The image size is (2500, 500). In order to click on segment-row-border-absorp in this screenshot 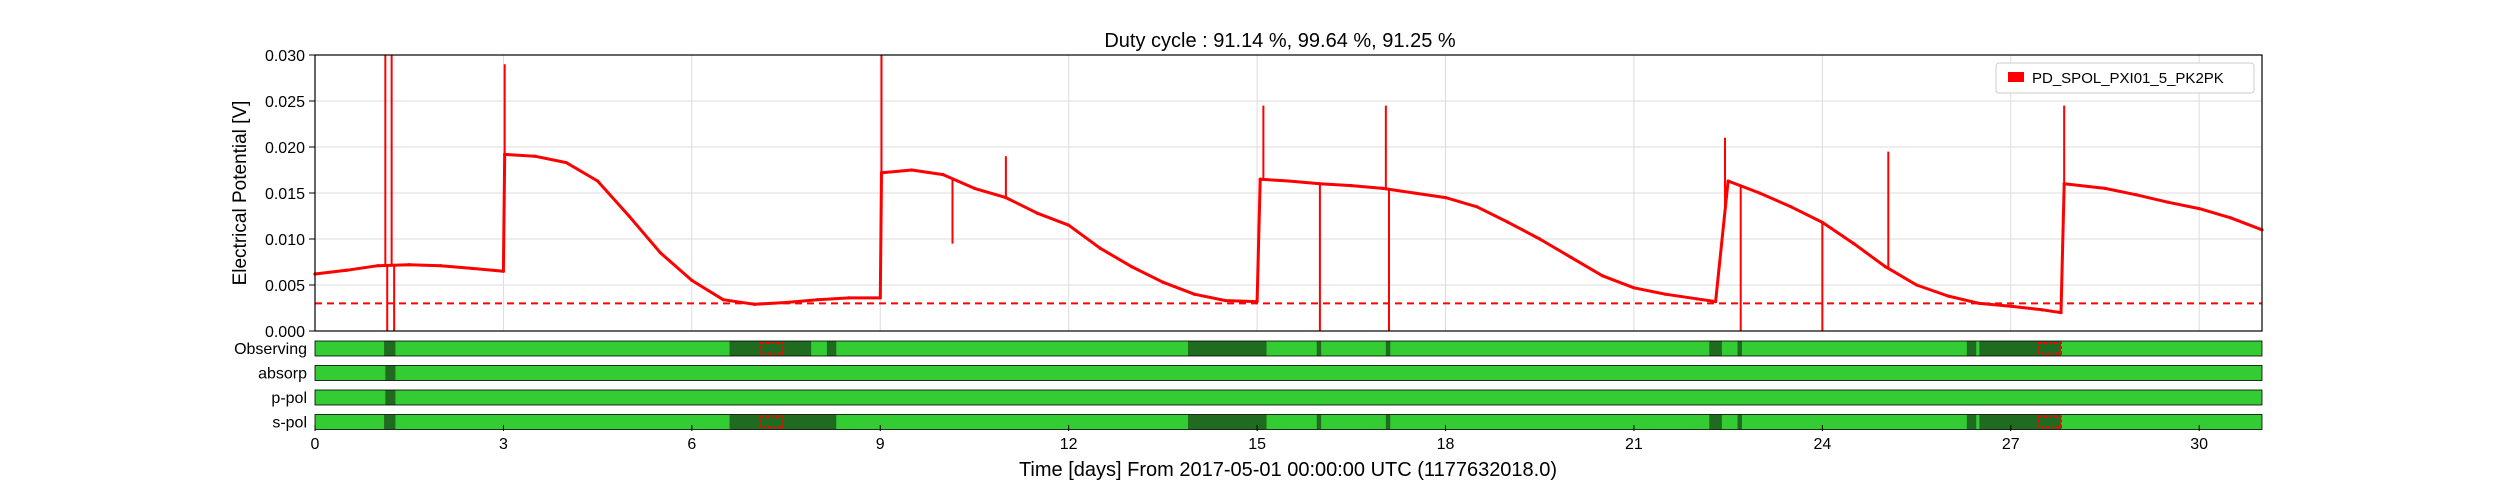, I will do `click(1288, 373)`.